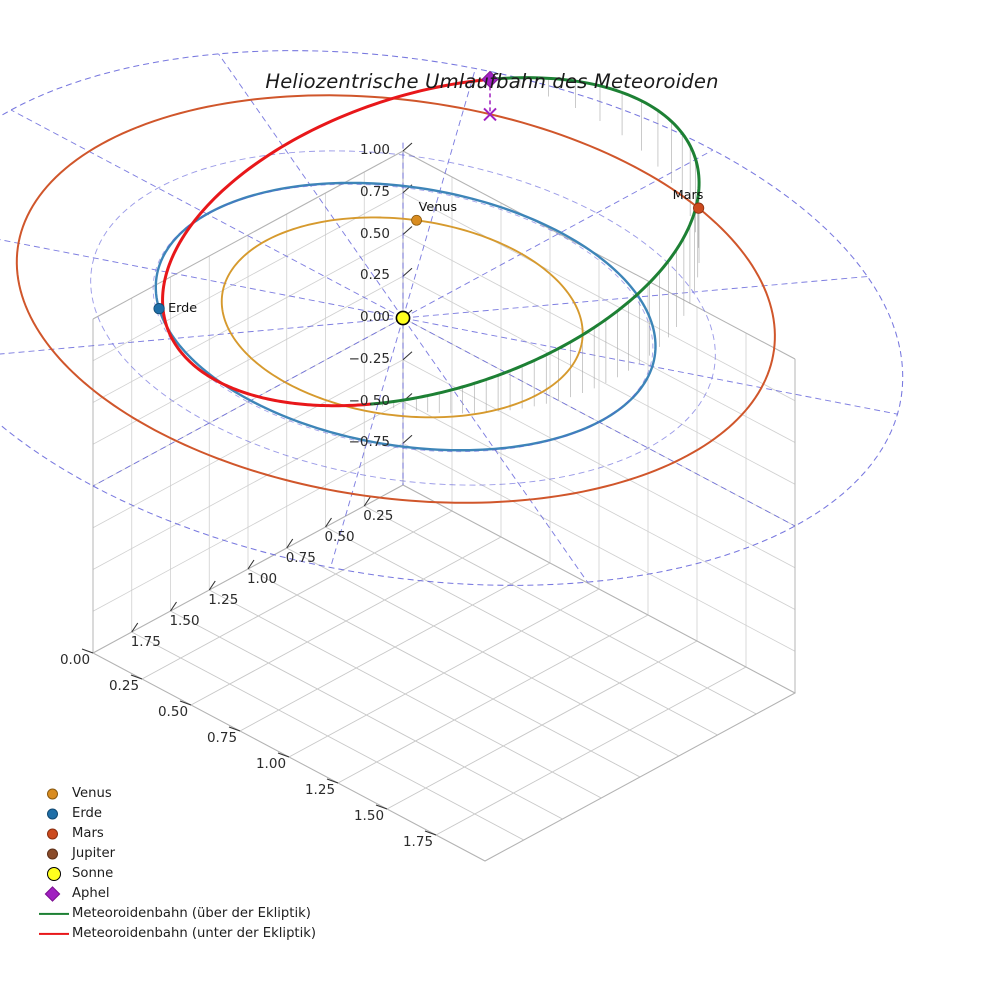 Image resolution: width=984 pixels, height=984 pixels. Describe the element at coordinates (191, 913) in the screenshot. I see `legend-item-label: Meteoroidenbahn (über der Ekliptik)` at that location.